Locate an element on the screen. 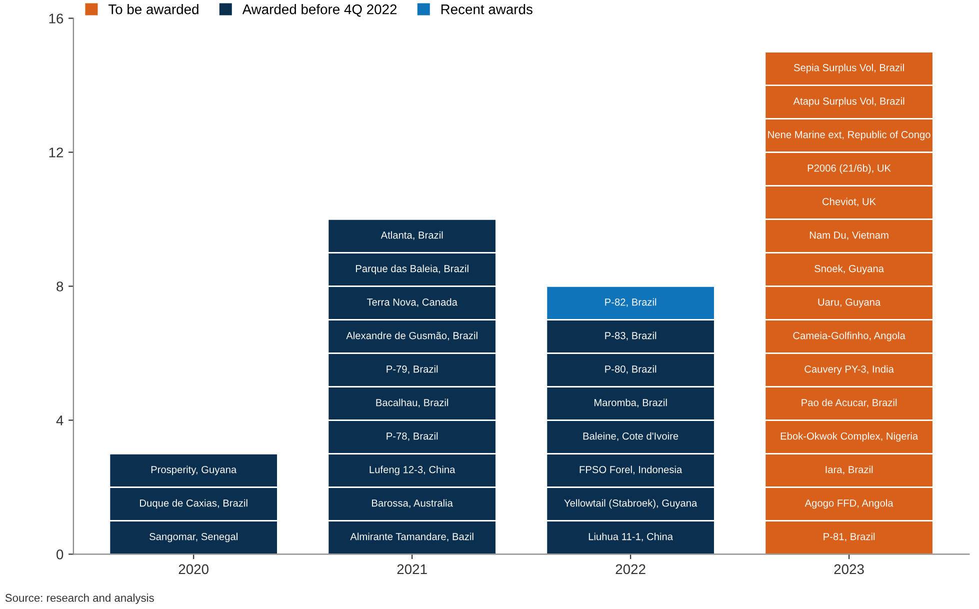 The image size is (979, 609). data-label: Cameia-Golfinho, Angola is located at coordinates (849, 337).